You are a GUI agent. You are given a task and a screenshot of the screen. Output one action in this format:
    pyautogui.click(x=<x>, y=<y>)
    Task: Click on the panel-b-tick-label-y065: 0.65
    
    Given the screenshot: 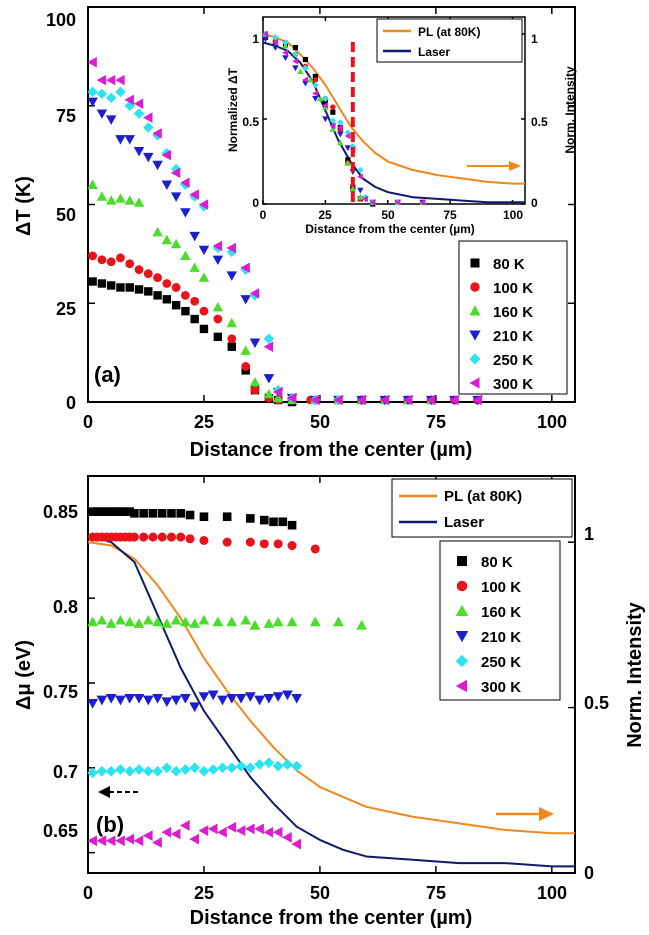 What is the action you would take?
    pyautogui.click(x=60, y=831)
    